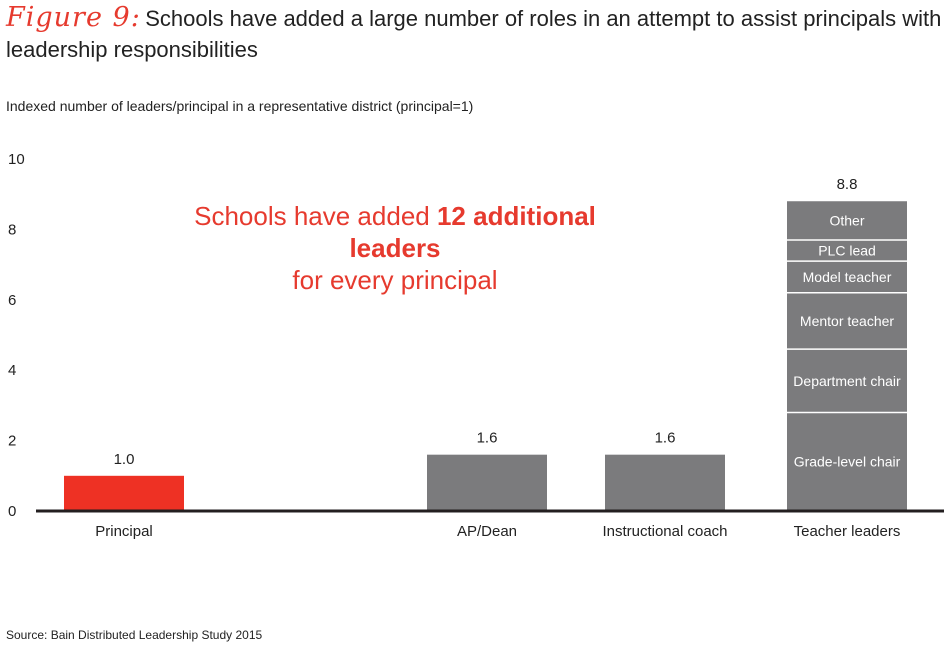  What do you see at coordinates (395, 280) in the screenshot?
I see `callout-line2: for every principal` at bounding box center [395, 280].